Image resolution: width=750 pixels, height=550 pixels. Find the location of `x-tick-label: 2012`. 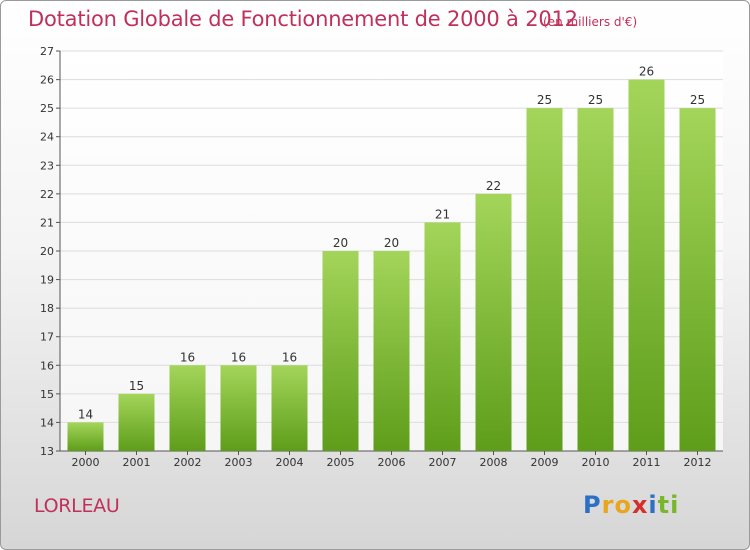

x-tick-label: 2012 is located at coordinates (698, 462).